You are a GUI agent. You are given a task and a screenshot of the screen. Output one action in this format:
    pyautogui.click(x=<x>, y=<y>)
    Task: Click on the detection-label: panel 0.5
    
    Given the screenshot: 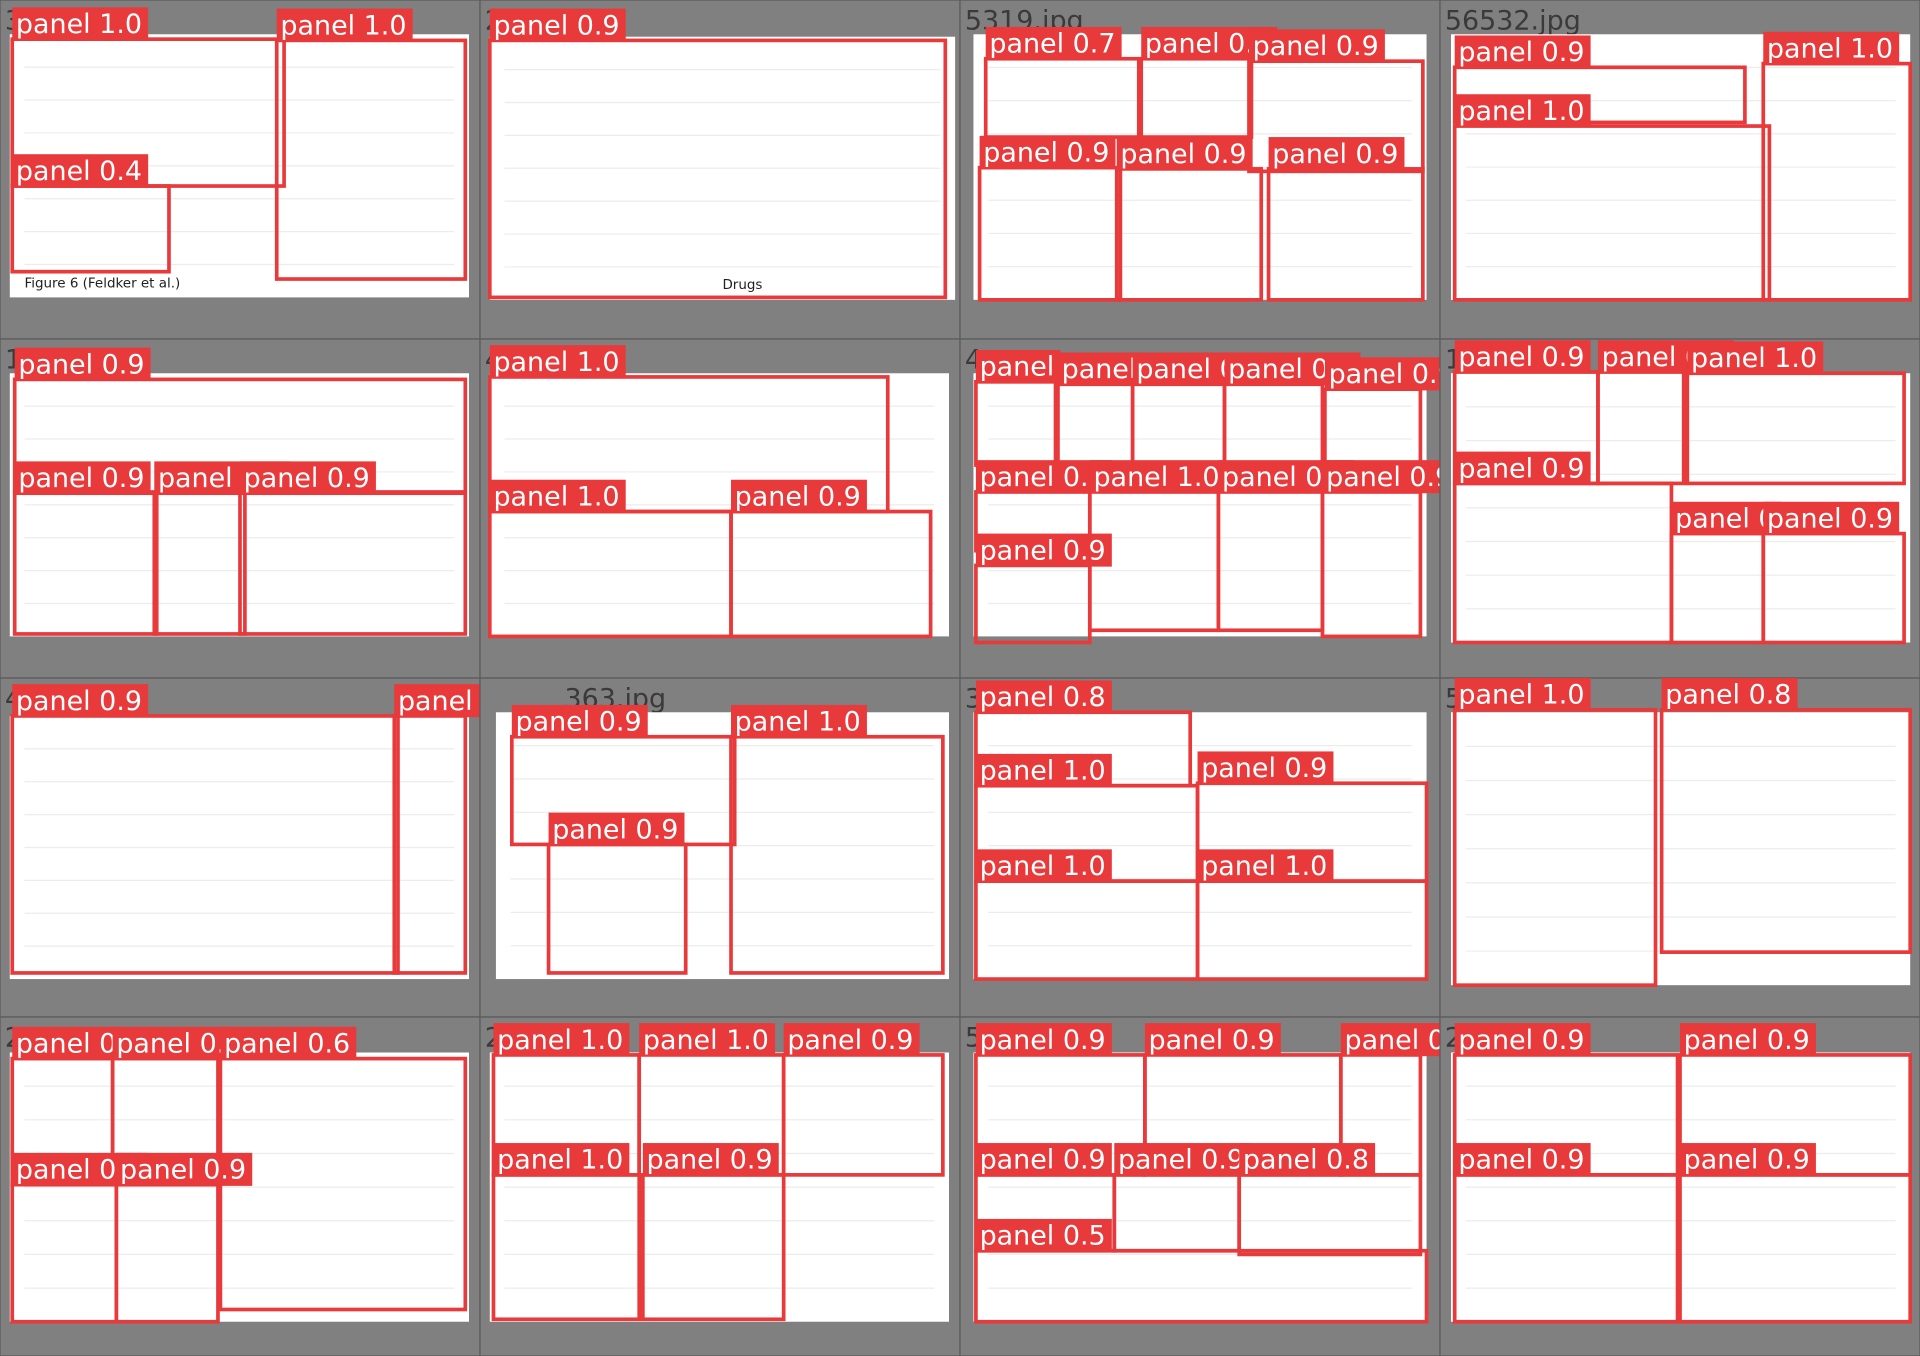 What is the action you would take?
    pyautogui.click(x=1043, y=1236)
    